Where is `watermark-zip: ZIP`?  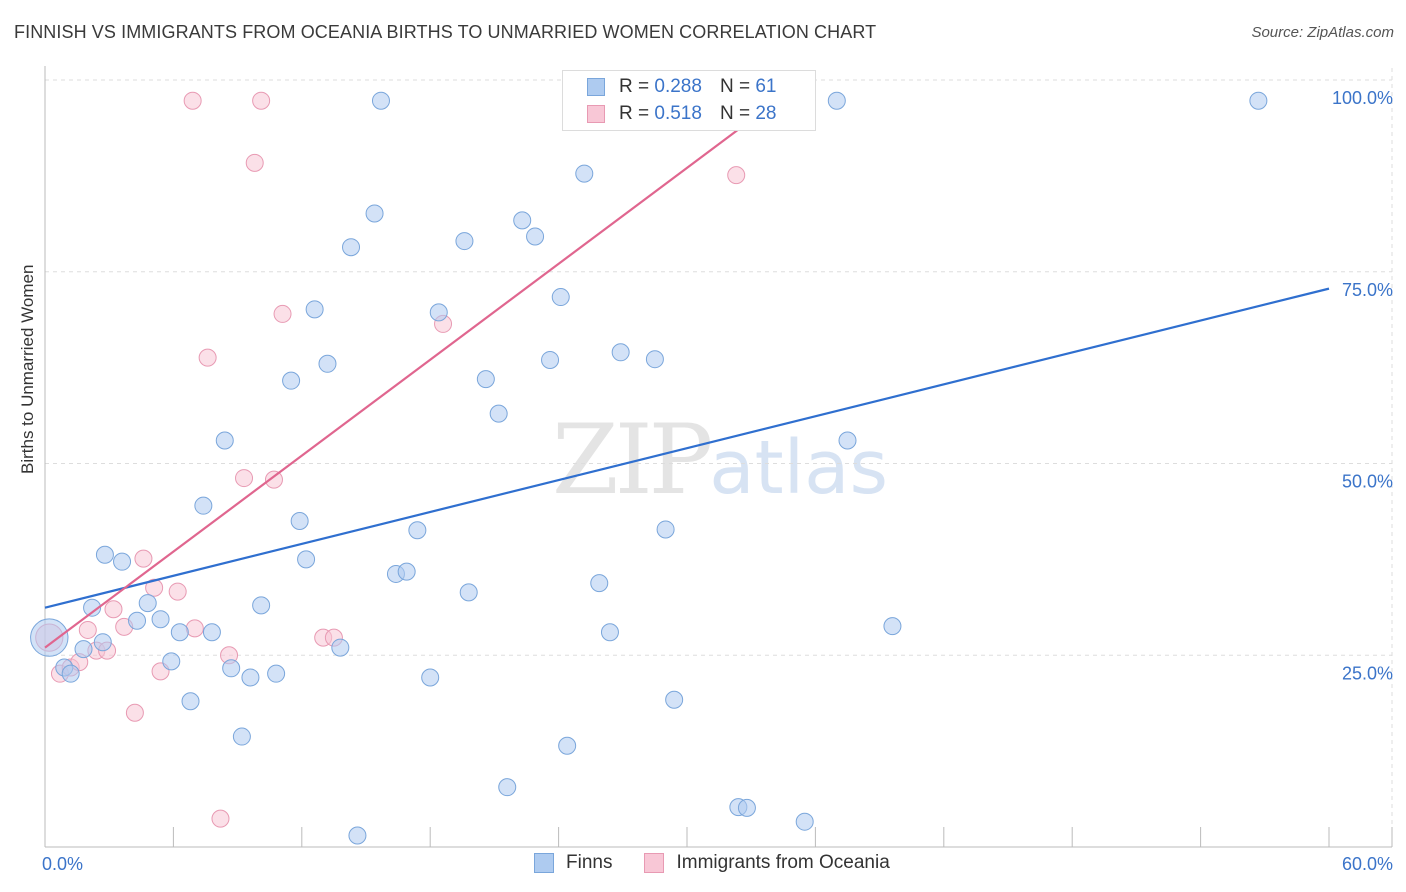
watermark-zip: ZIP is located at coordinates (632, 460).